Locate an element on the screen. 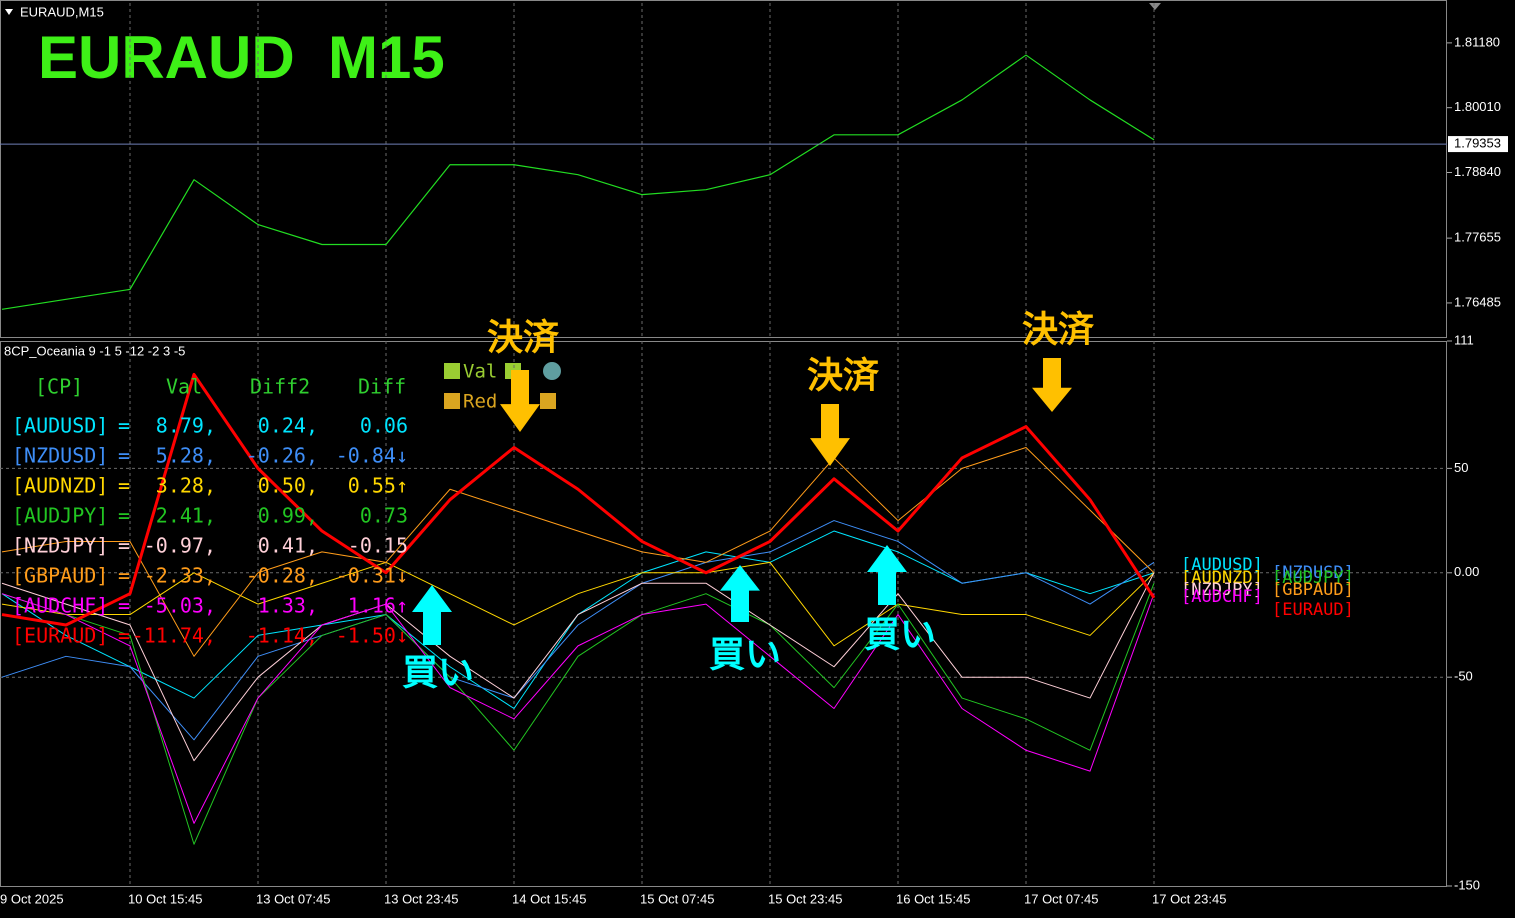  x-tick-label: 14 Oct 15:45 is located at coordinates (549, 898).